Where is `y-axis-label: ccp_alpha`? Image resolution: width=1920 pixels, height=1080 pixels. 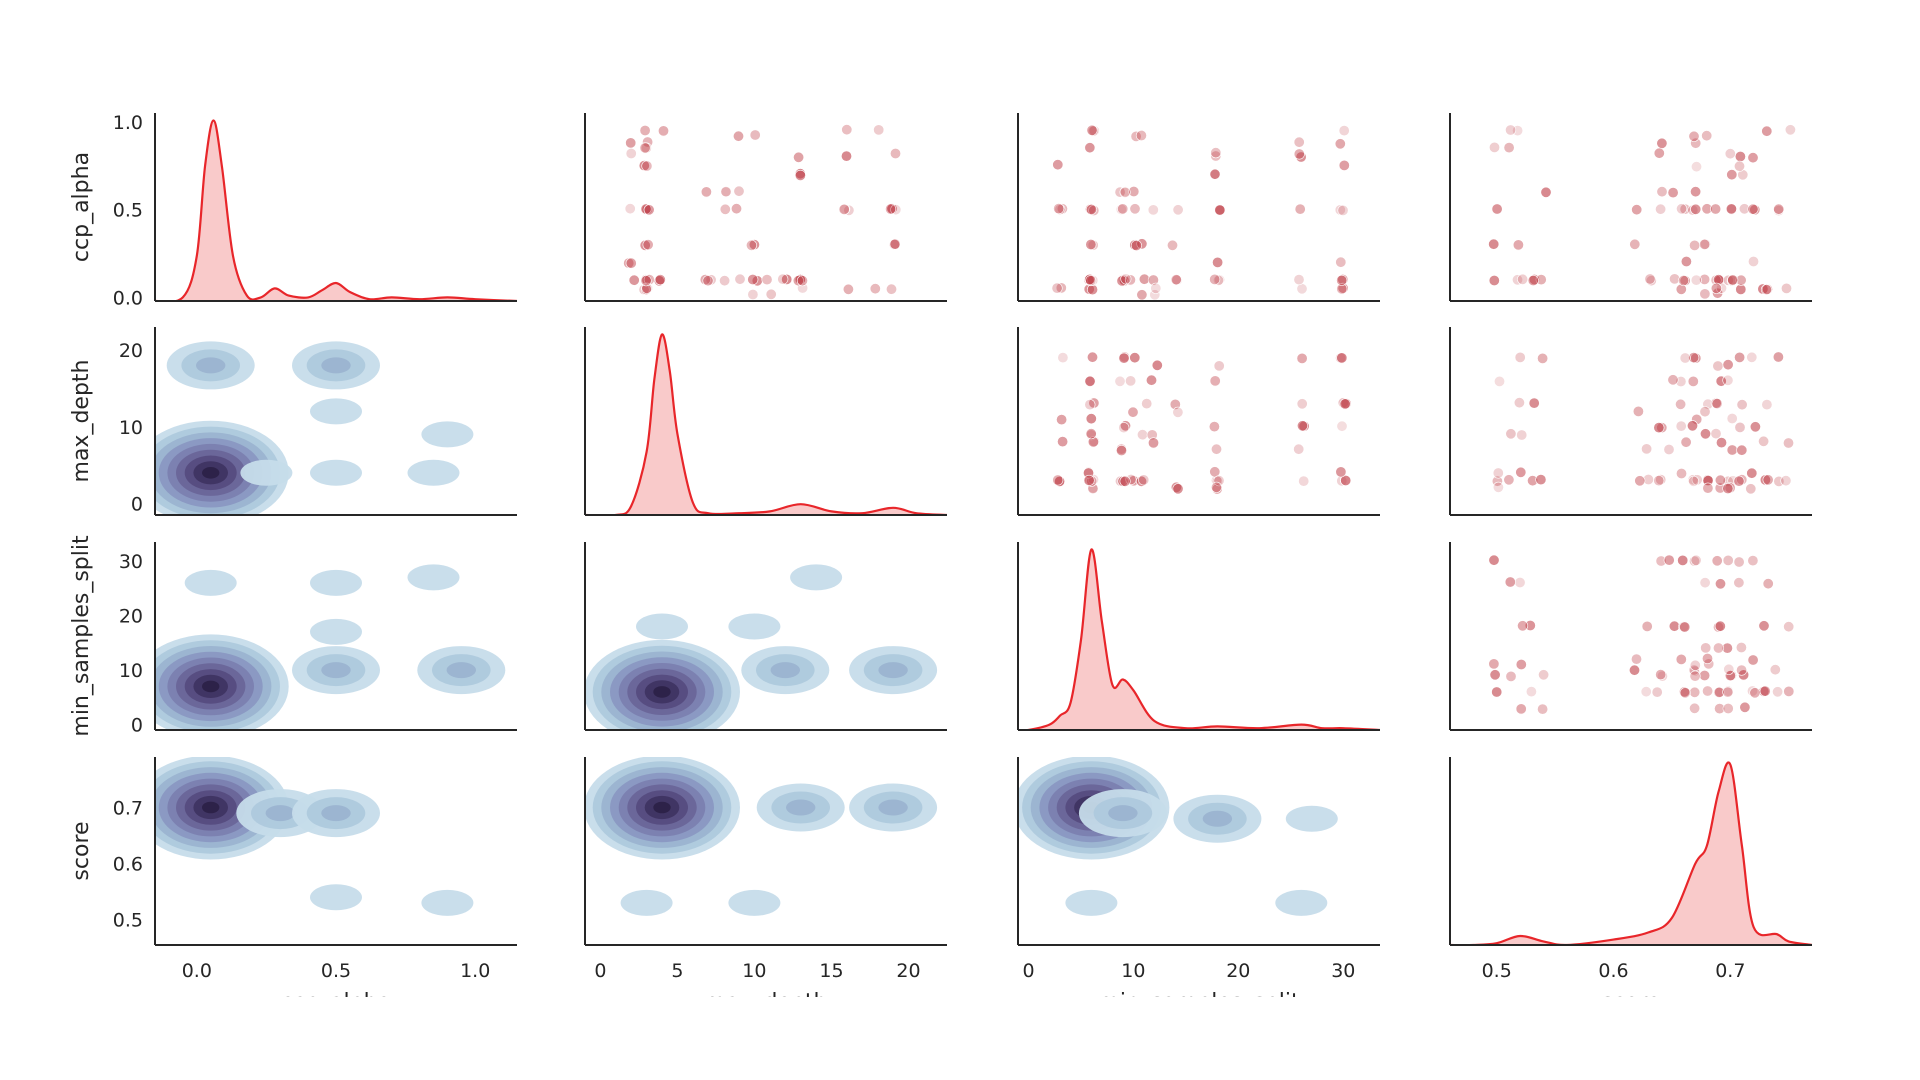 y-axis-label: ccp_alpha is located at coordinates (81, 207).